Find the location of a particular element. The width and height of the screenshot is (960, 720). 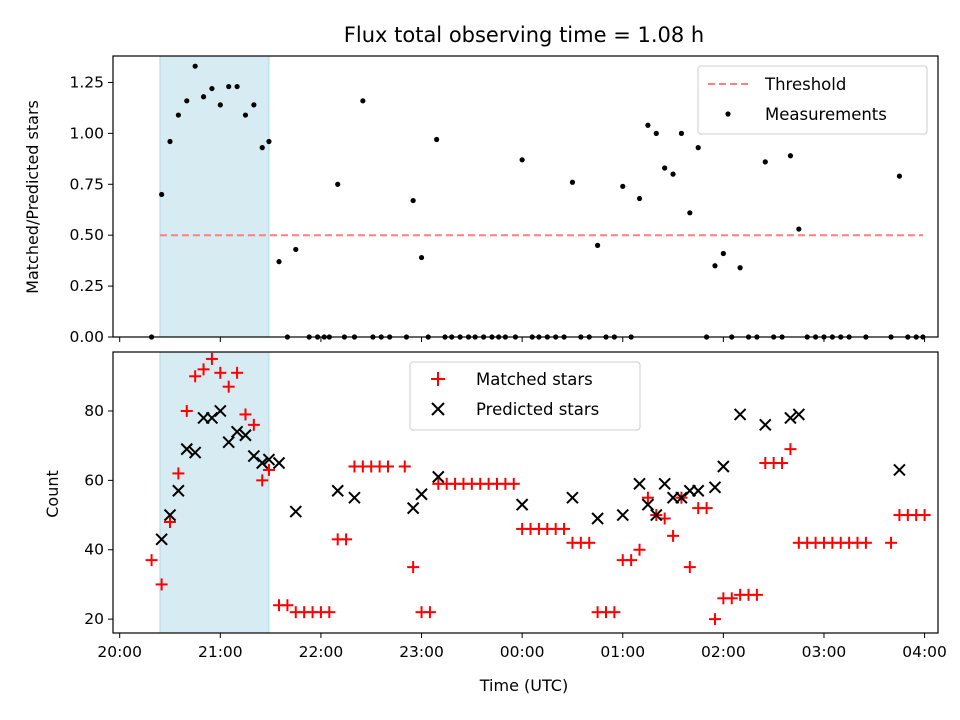

y-tick-label: 1.00 is located at coordinates (86, 133).